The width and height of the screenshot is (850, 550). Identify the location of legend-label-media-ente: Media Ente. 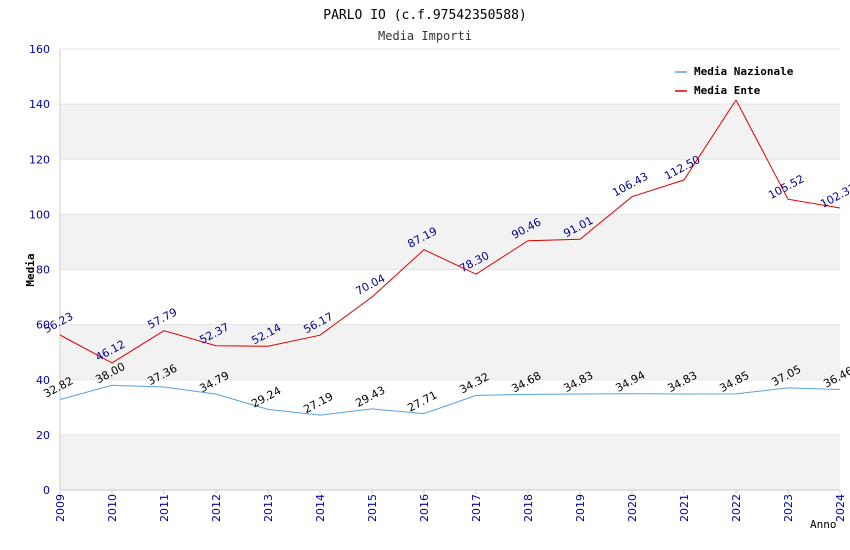
(727, 90).